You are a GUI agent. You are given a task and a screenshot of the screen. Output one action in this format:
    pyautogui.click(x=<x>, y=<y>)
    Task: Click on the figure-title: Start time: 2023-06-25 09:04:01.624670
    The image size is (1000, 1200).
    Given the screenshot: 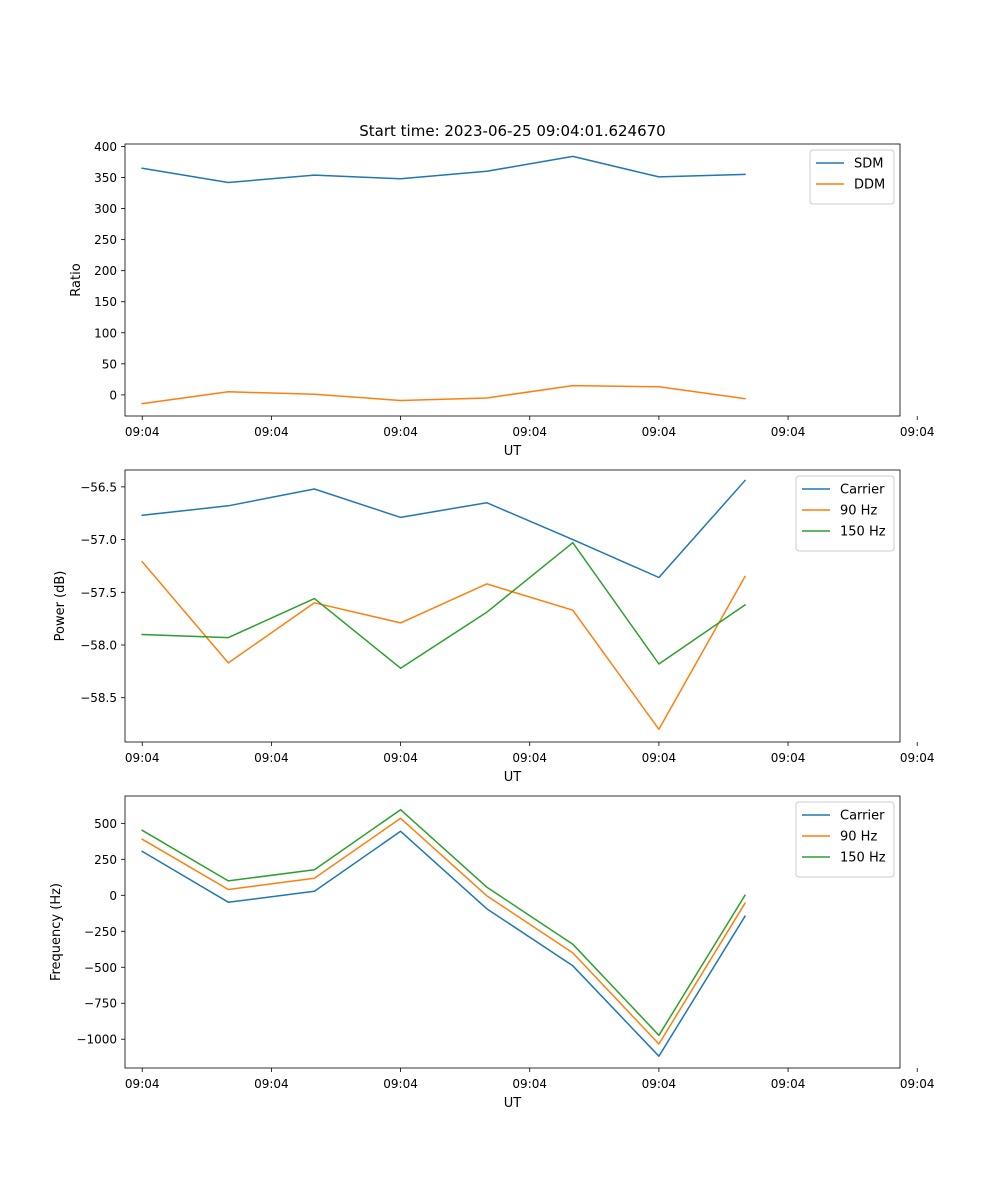 What is the action you would take?
    pyautogui.click(x=512, y=131)
    